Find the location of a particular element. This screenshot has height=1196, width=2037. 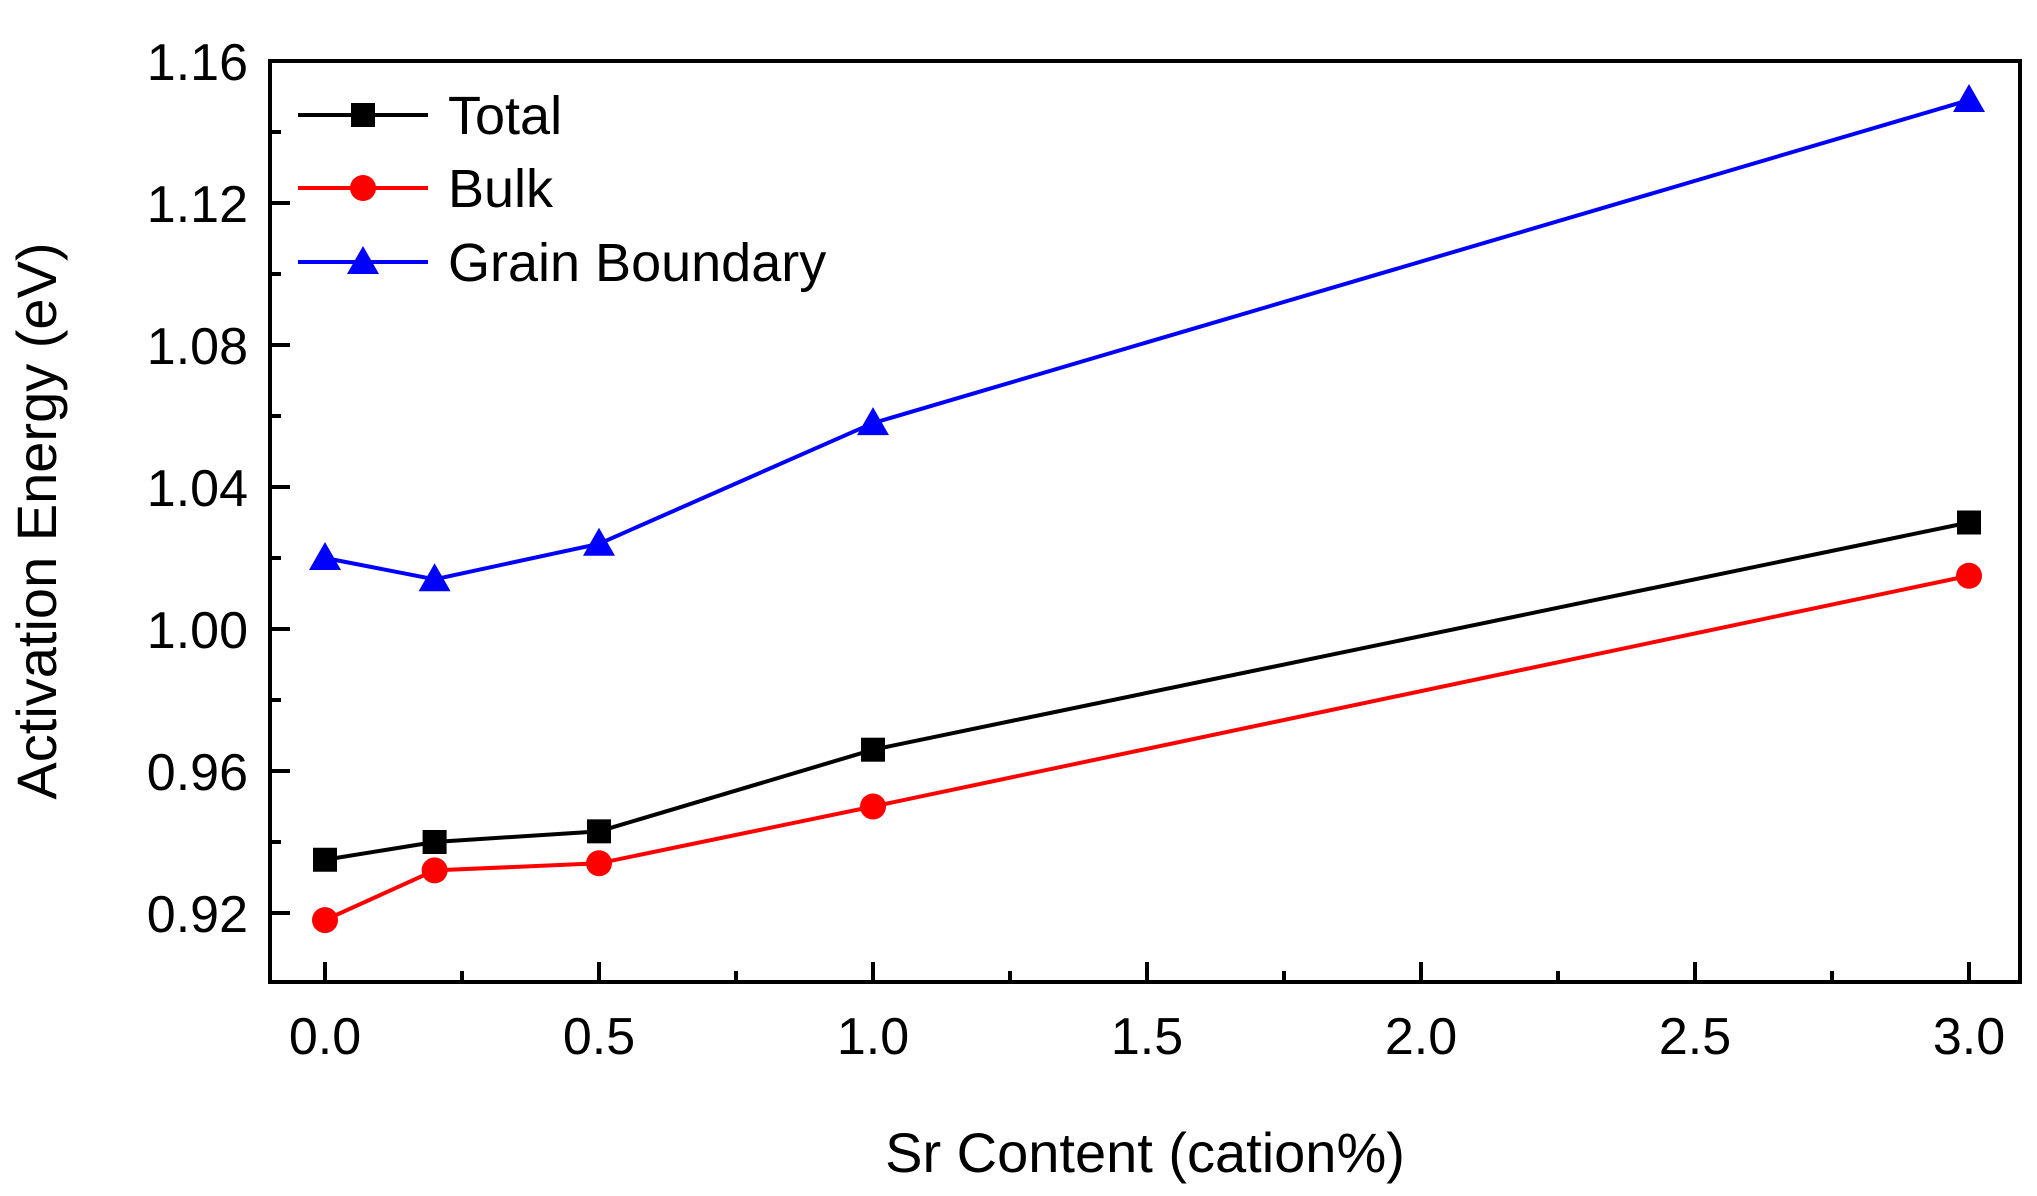

y-tick-label: 1.12 is located at coordinates (197, 205).